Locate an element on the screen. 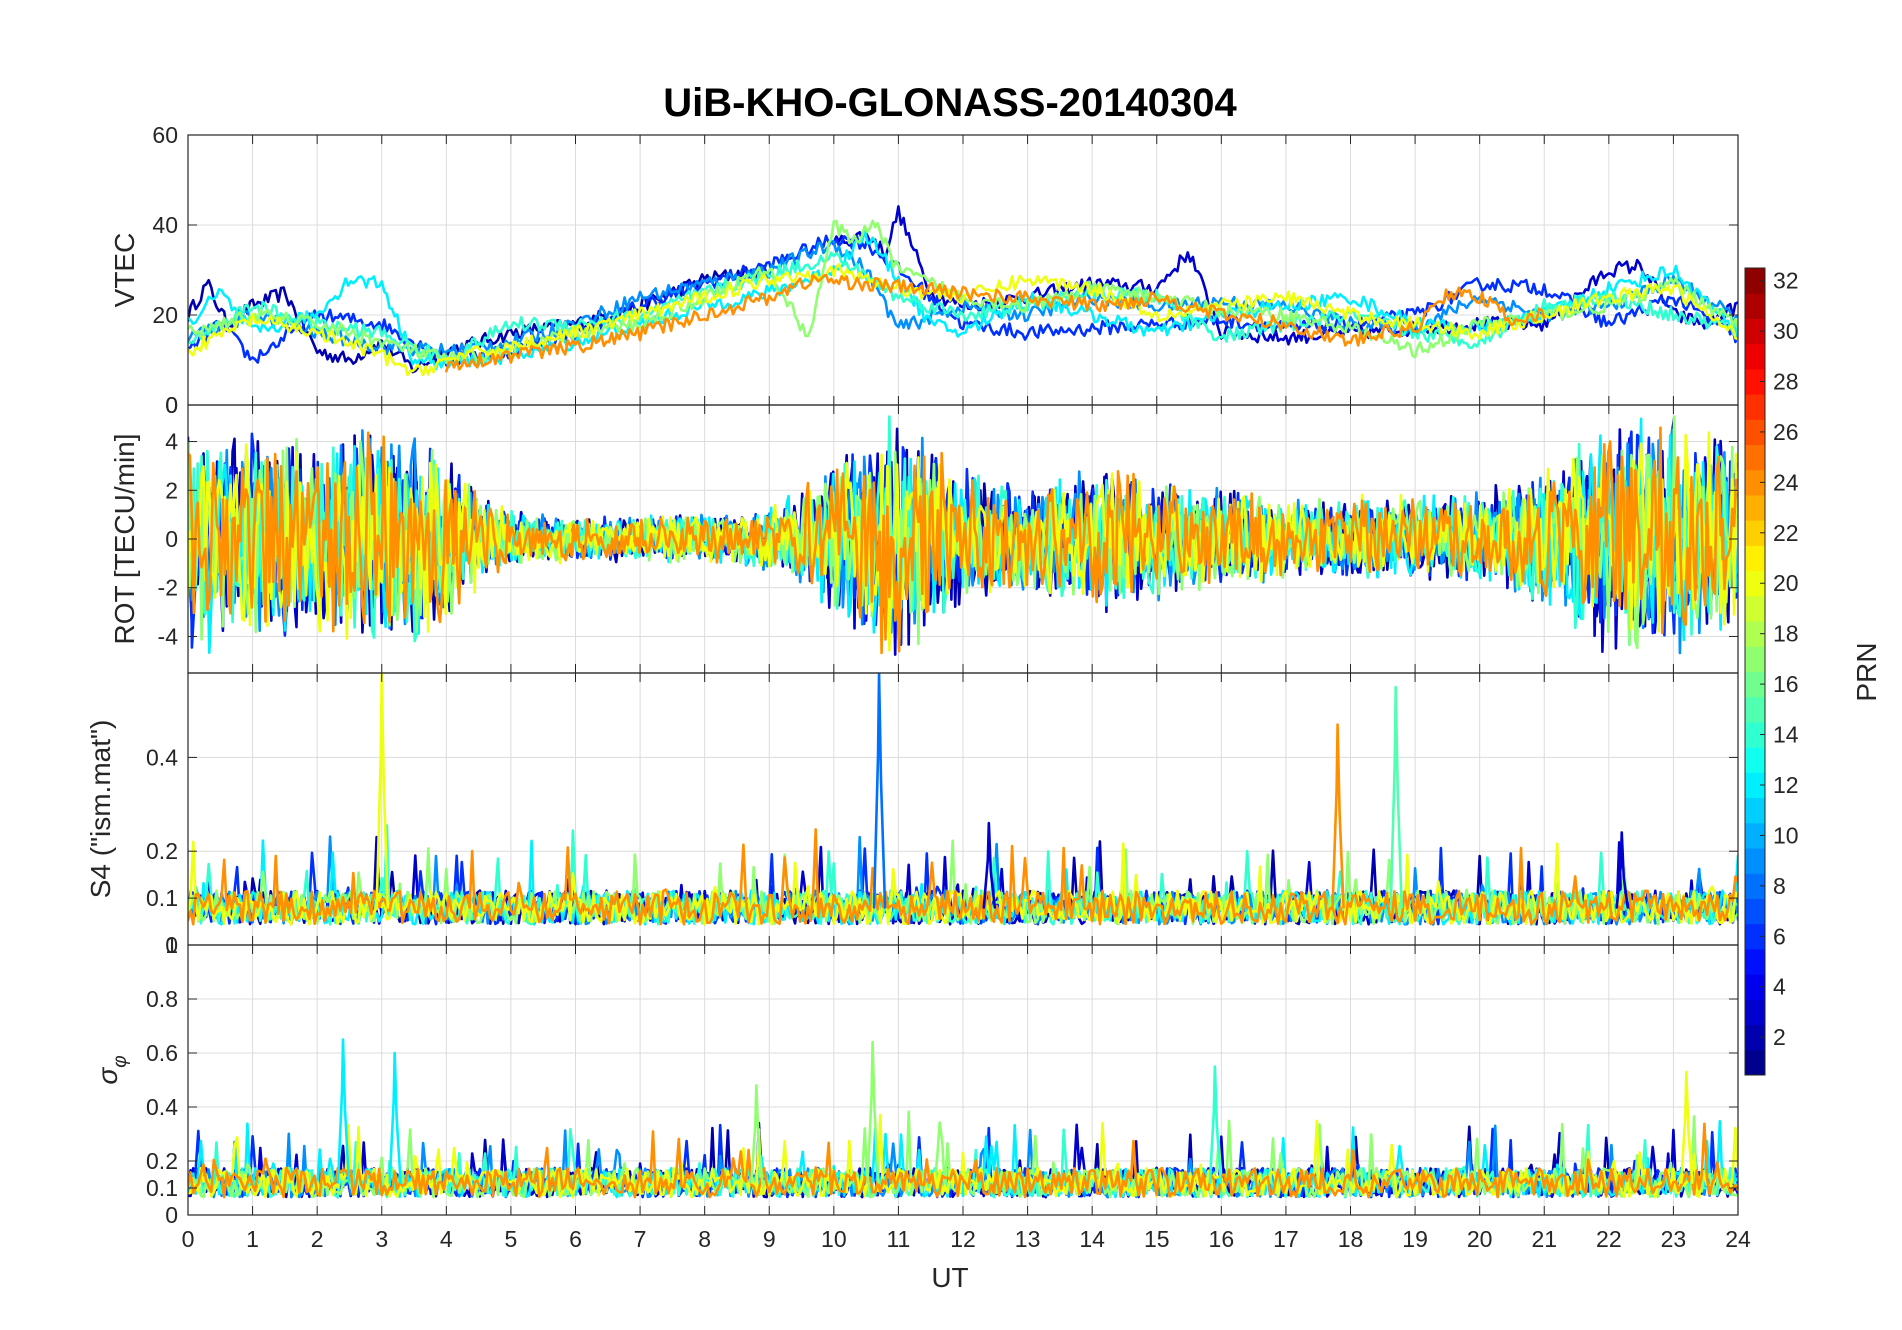 This screenshot has height=1330, width=1902. colorbar-tick-label: 30 is located at coordinates (1786, 331).